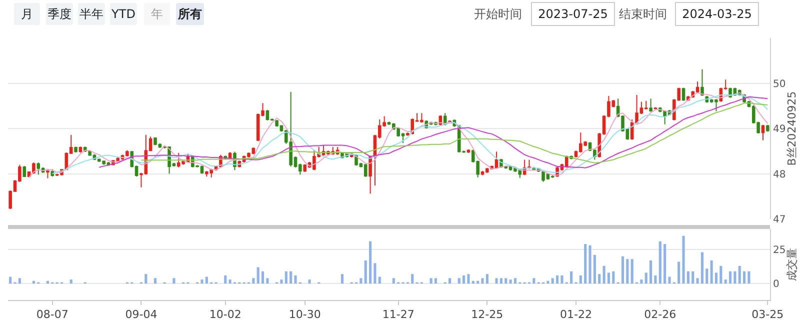 The image size is (802, 332). Describe the element at coordinates (660, 315) in the screenshot. I see `x-tick-label: 02-26` at that location.